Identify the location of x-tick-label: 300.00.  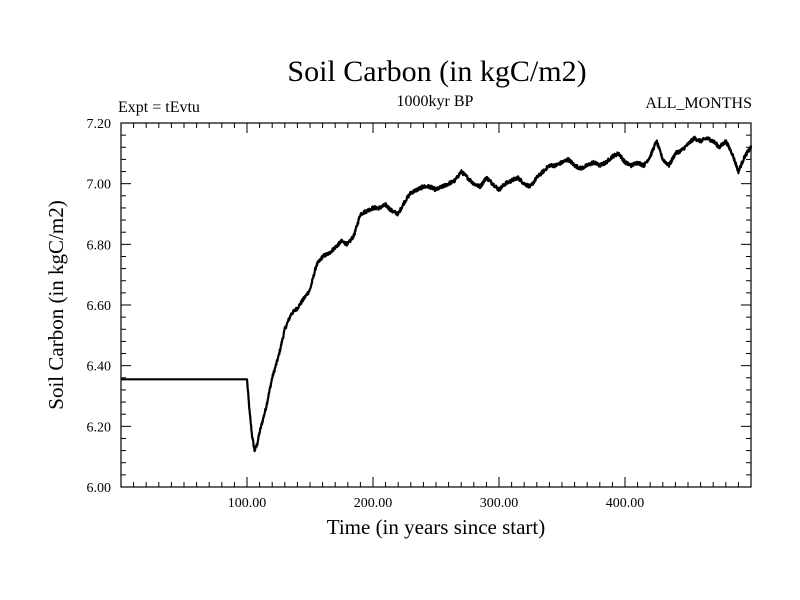
(499, 503).